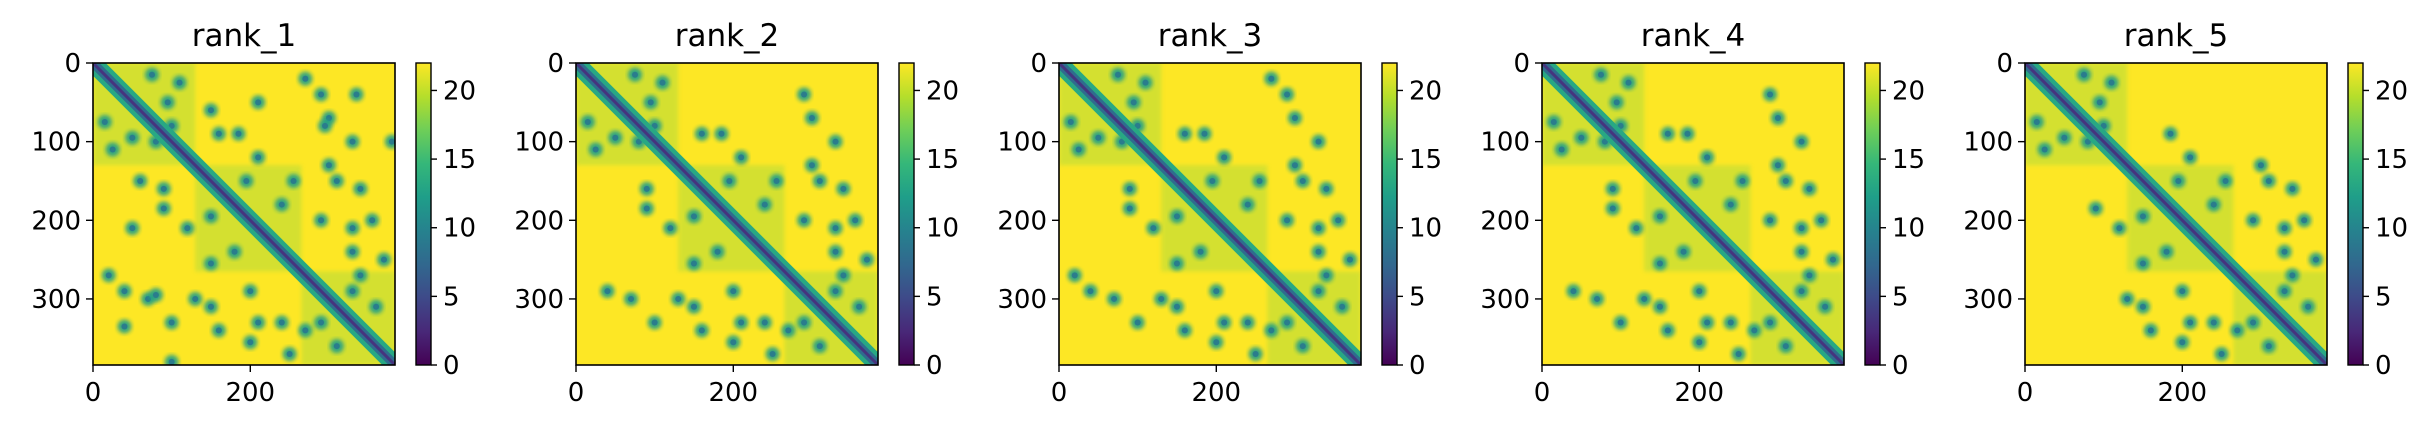  Describe the element at coordinates (2176, 214) in the screenshot. I see `diagonal-line` at that location.